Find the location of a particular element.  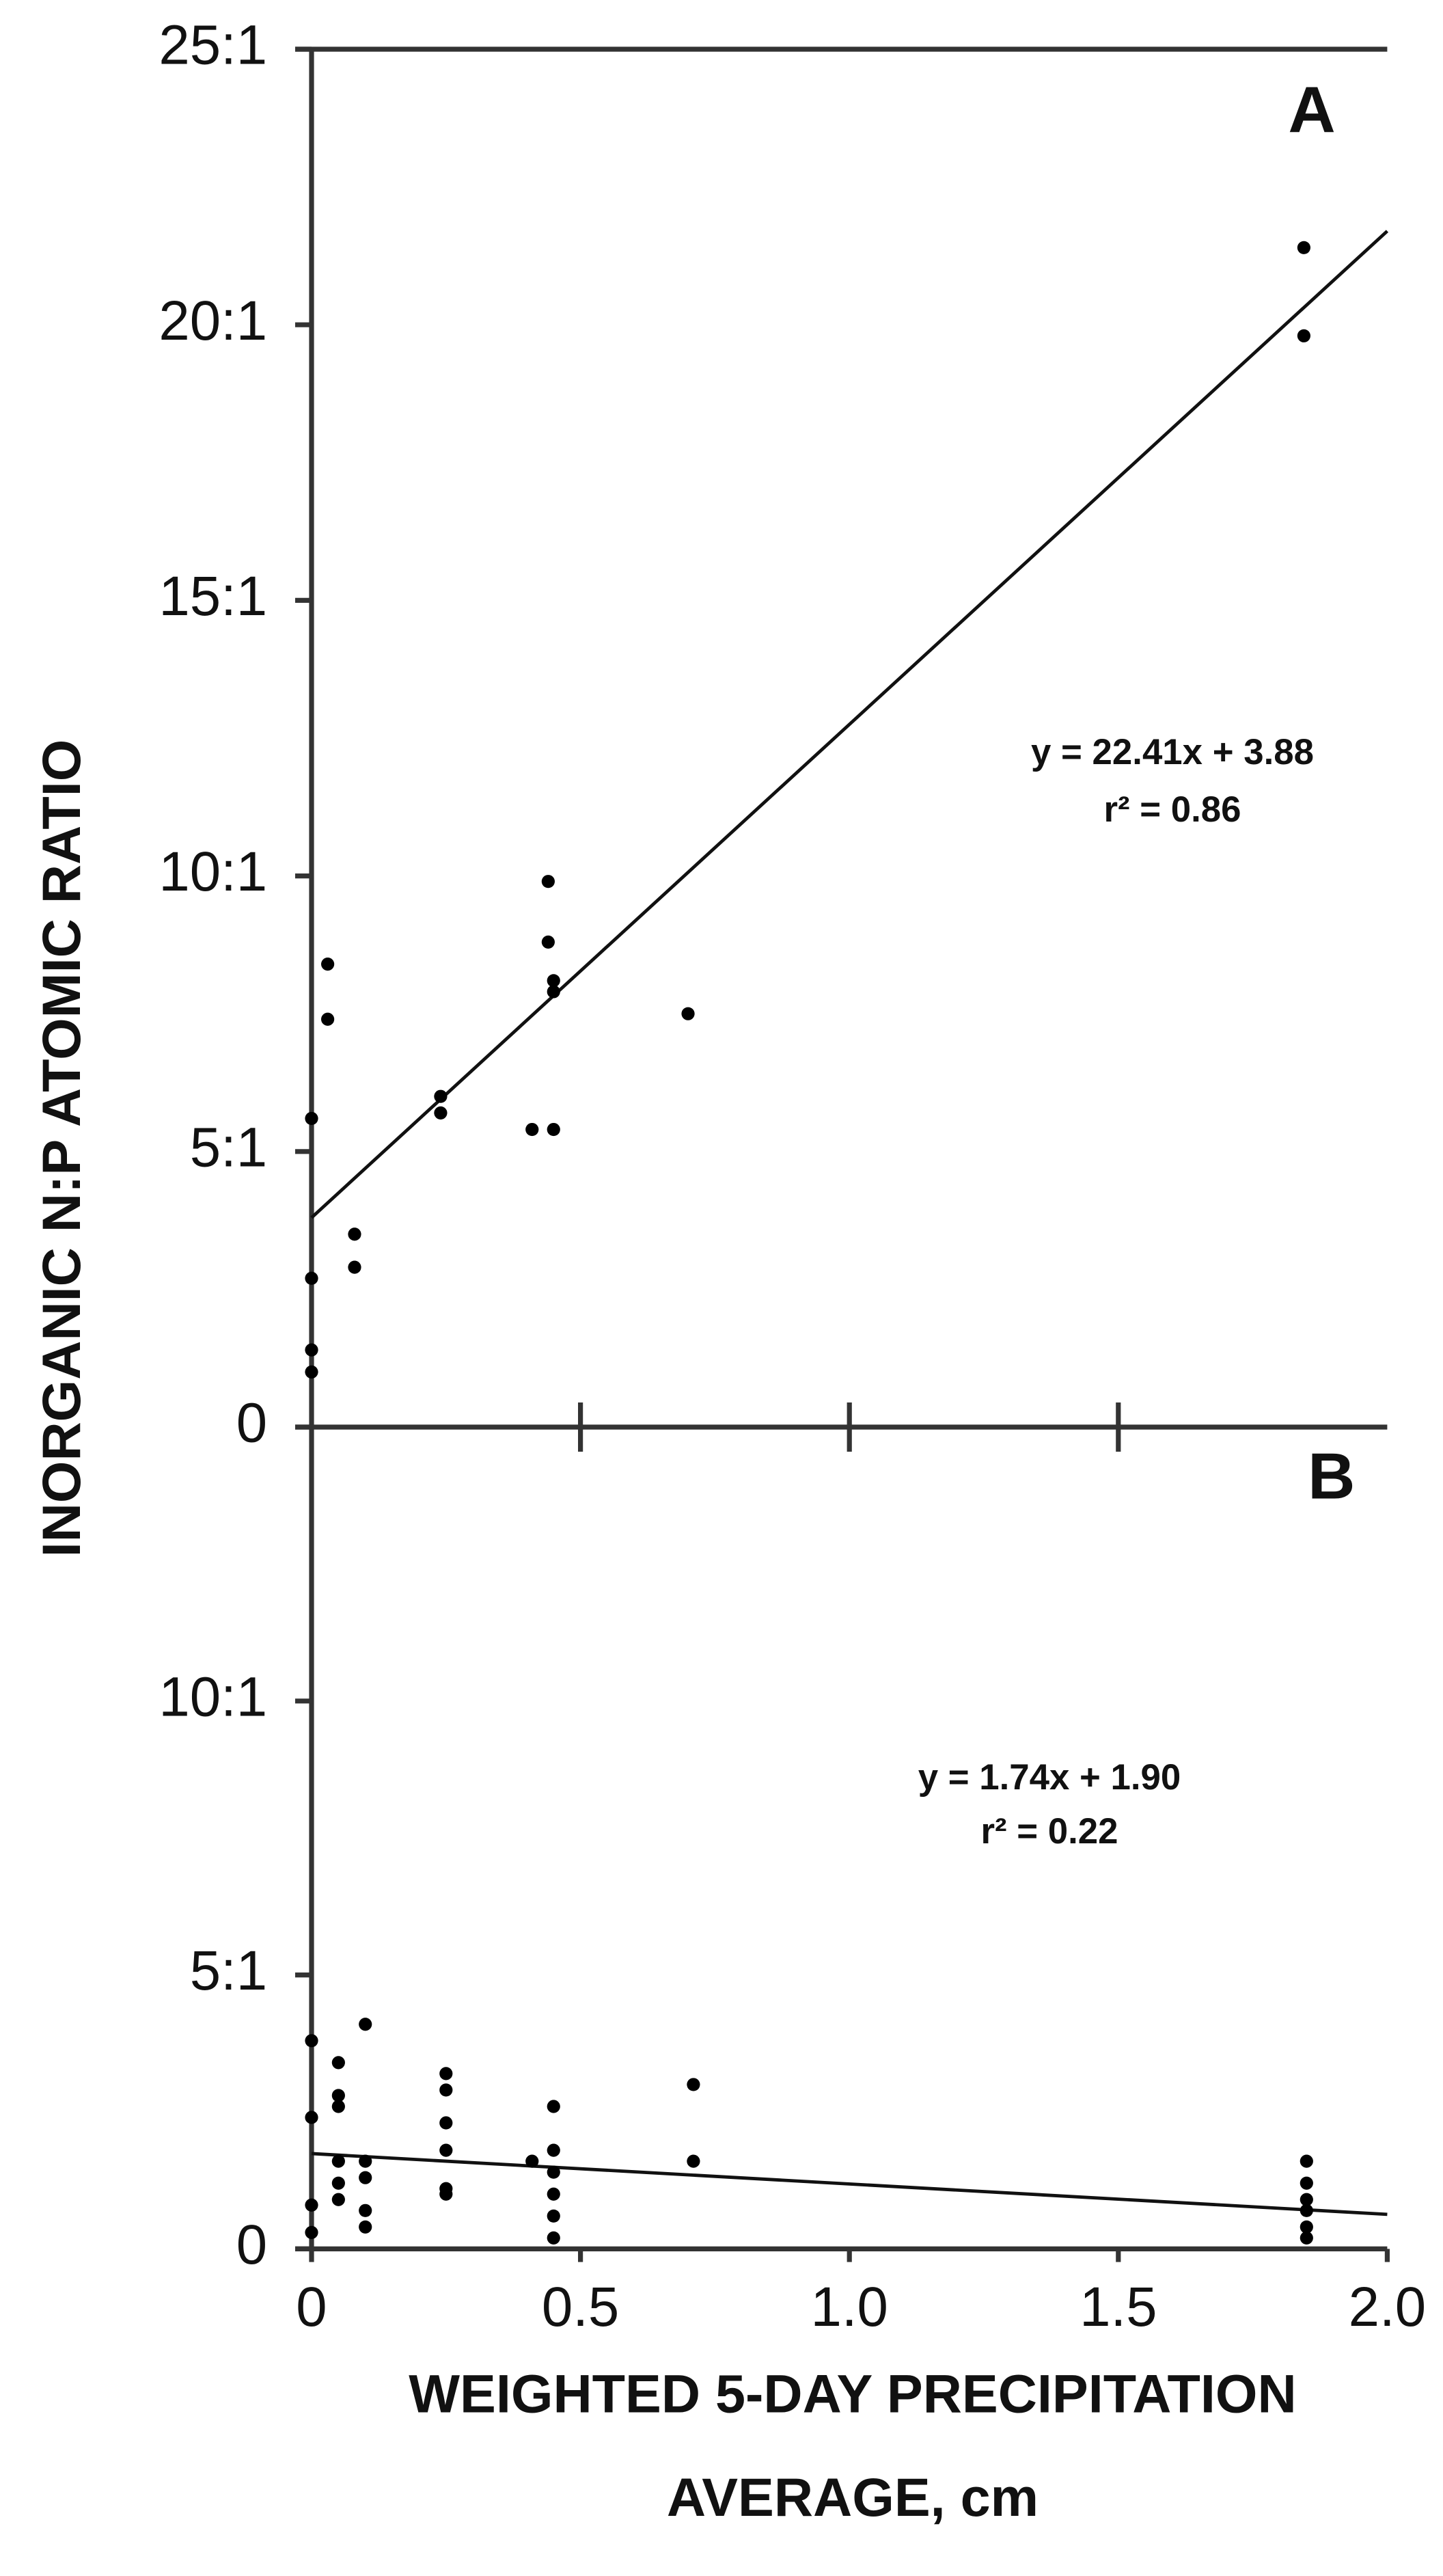

x-axis-title: AVERAGE, cm is located at coordinates (853, 2497).